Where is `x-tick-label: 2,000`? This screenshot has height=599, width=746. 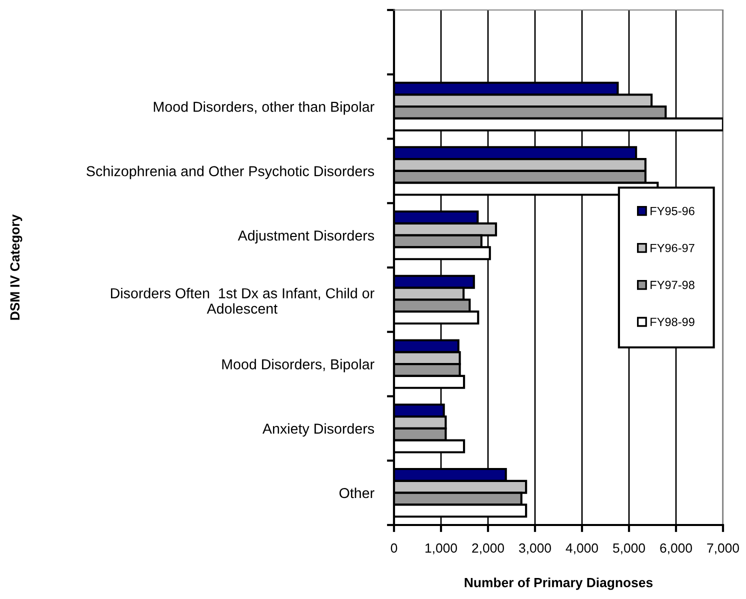 x-tick-label: 2,000 is located at coordinates (488, 548).